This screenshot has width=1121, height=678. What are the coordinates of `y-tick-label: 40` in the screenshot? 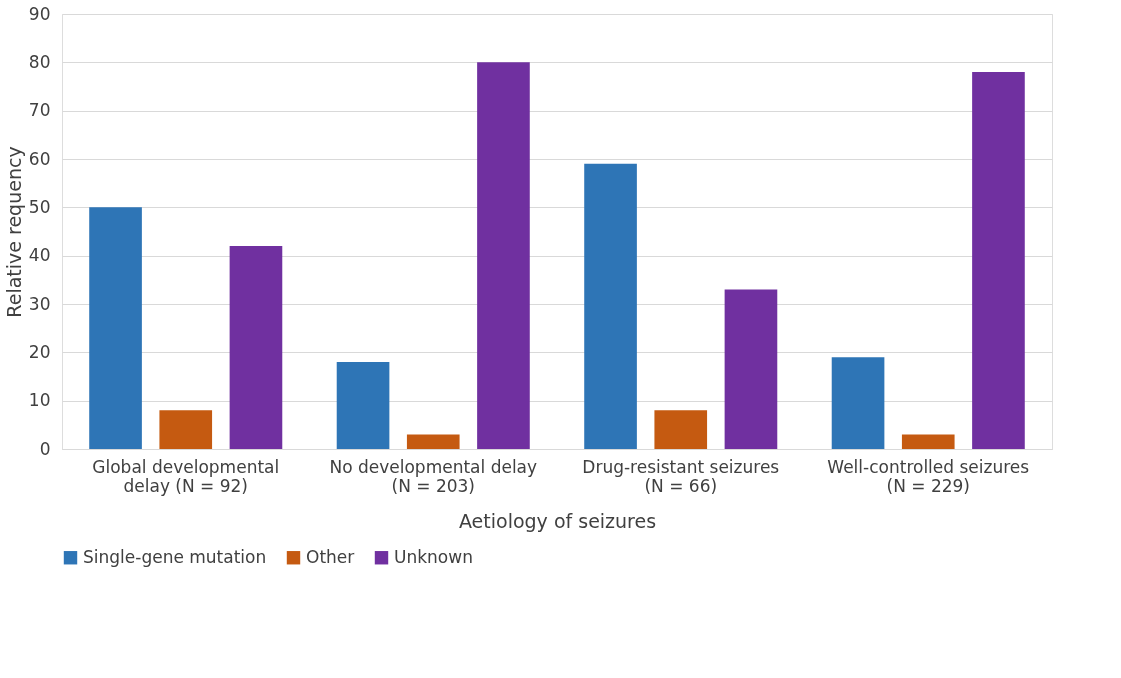 It's located at (39, 255).